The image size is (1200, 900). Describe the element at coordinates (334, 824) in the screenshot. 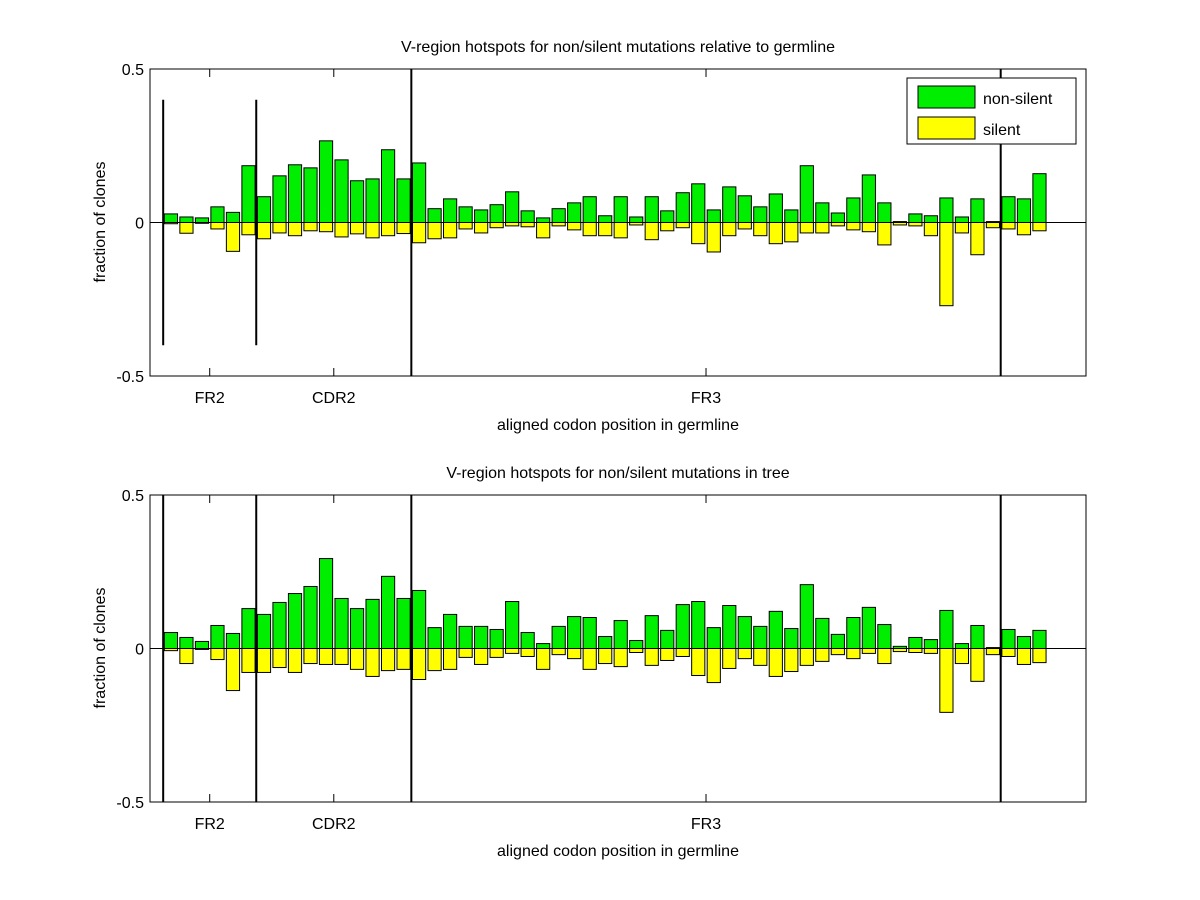

I see `region-label-cdr2: CDR2` at that location.